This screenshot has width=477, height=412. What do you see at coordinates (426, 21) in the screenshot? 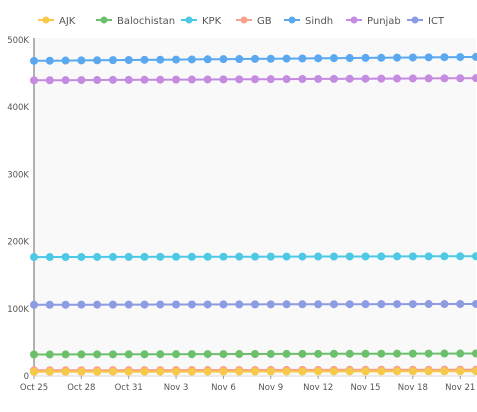
I see `legend-item-ict: ICT` at bounding box center [426, 21].